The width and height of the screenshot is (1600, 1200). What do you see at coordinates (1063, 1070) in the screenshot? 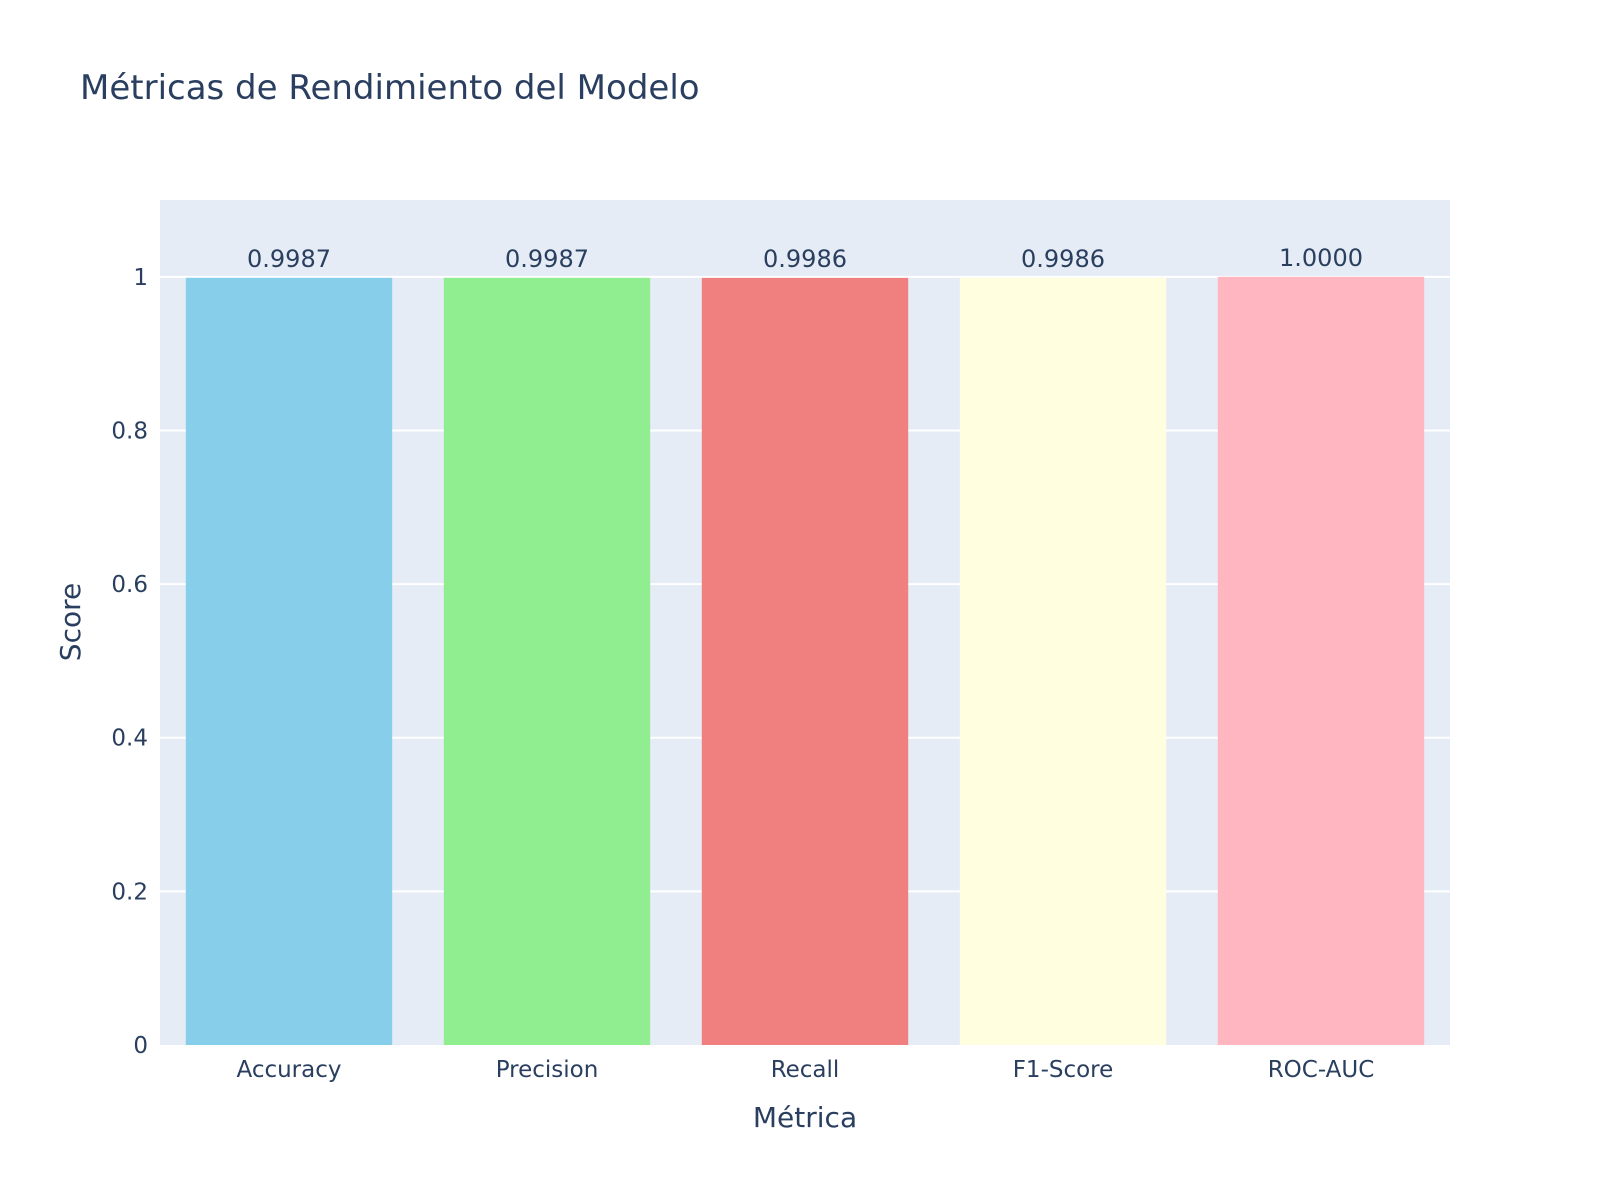
I see `x-tick-label: F1-Score` at bounding box center [1063, 1070].